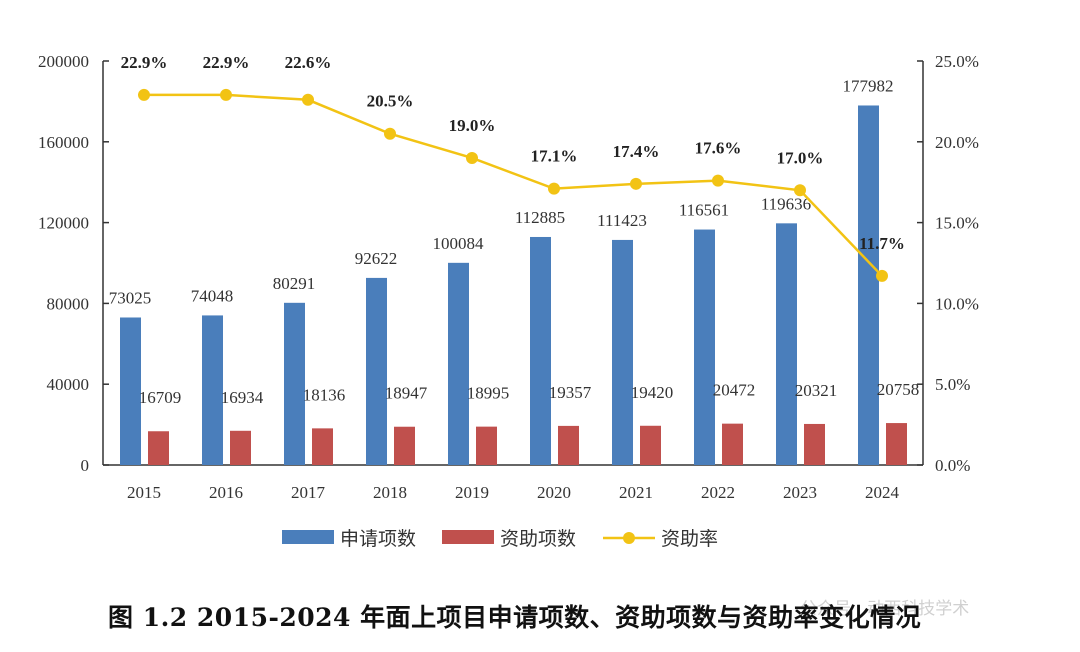  What do you see at coordinates (800, 492) in the screenshot?
I see `x-tick-label: 2023` at bounding box center [800, 492].